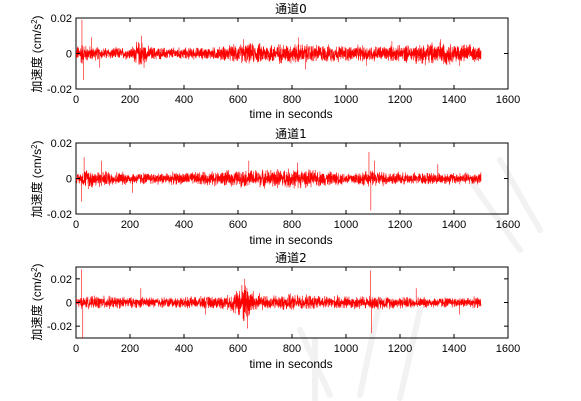 The height and width of the screenshot is (401, 581). I want to click on panel-2-ylabel: 加速度 (cm/s2), so click(36, 301).